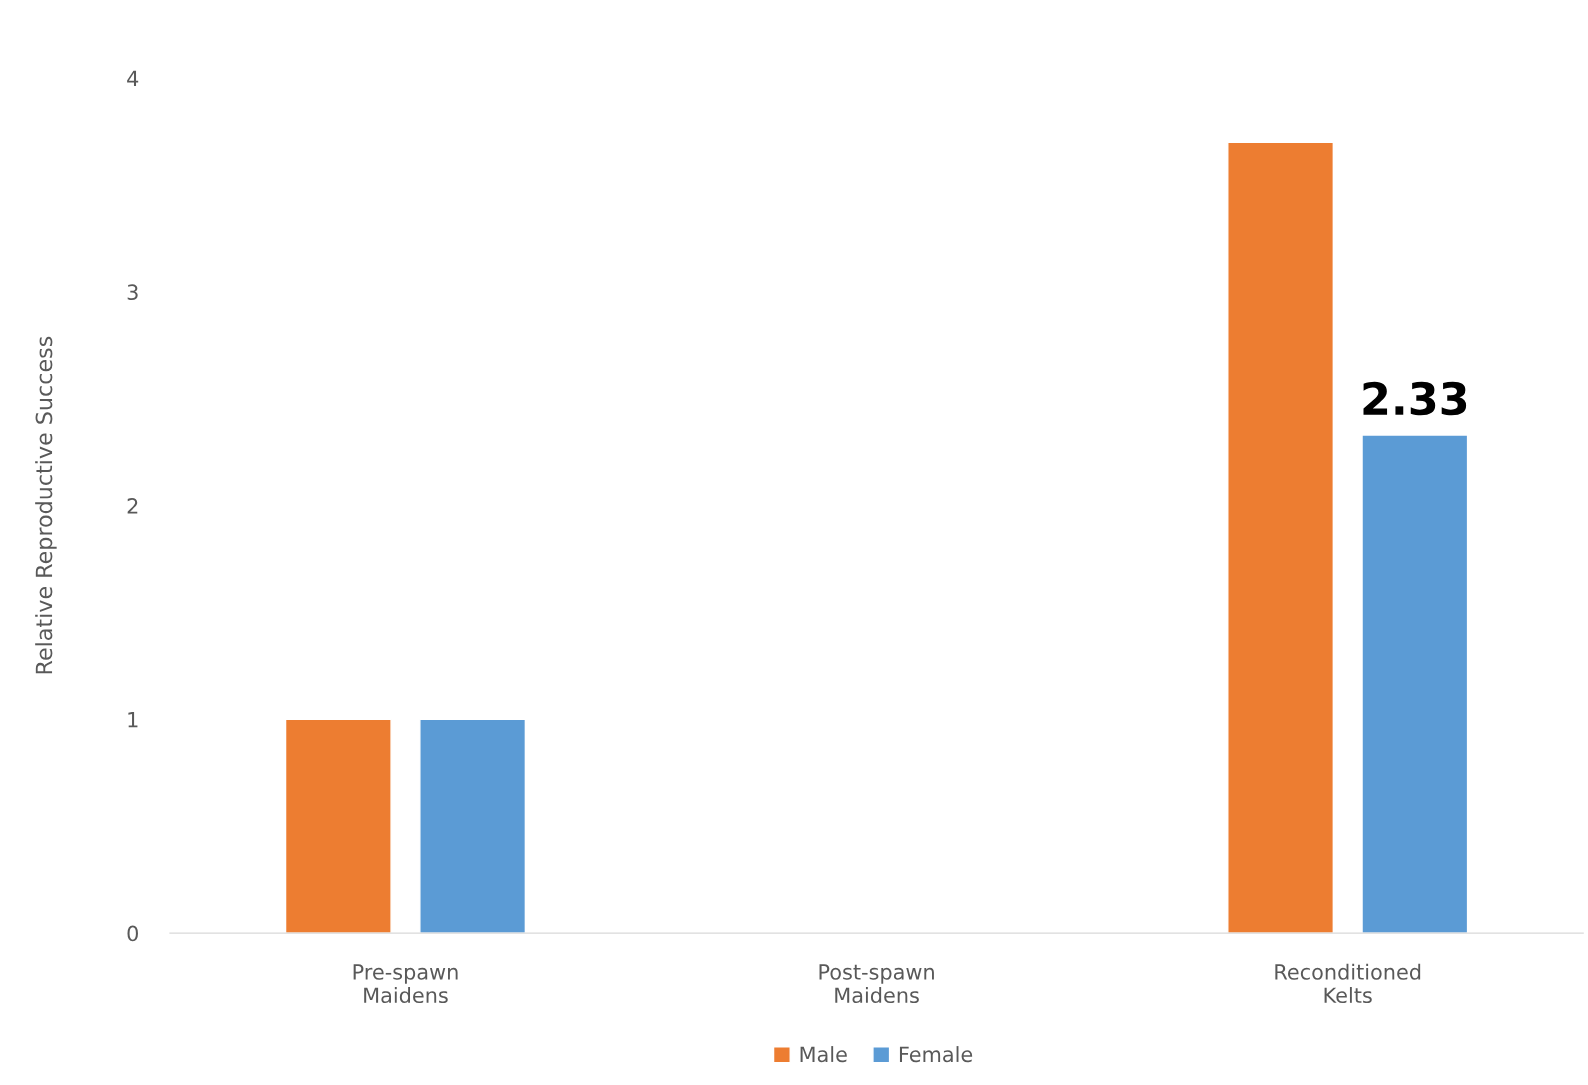 The height and width of the screenshot is (1085, 1588). Describe the element at coordinates (1348, 983) in the screenshot. I see `x-tick-label: Reconditioned Kelts` at that location.